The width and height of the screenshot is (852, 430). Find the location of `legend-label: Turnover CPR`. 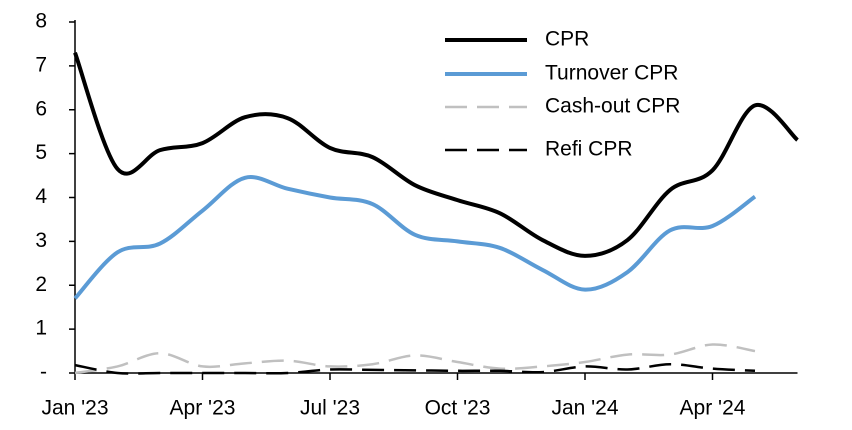

legend-label: Turnover CPR is located at coordinates (611, 73).